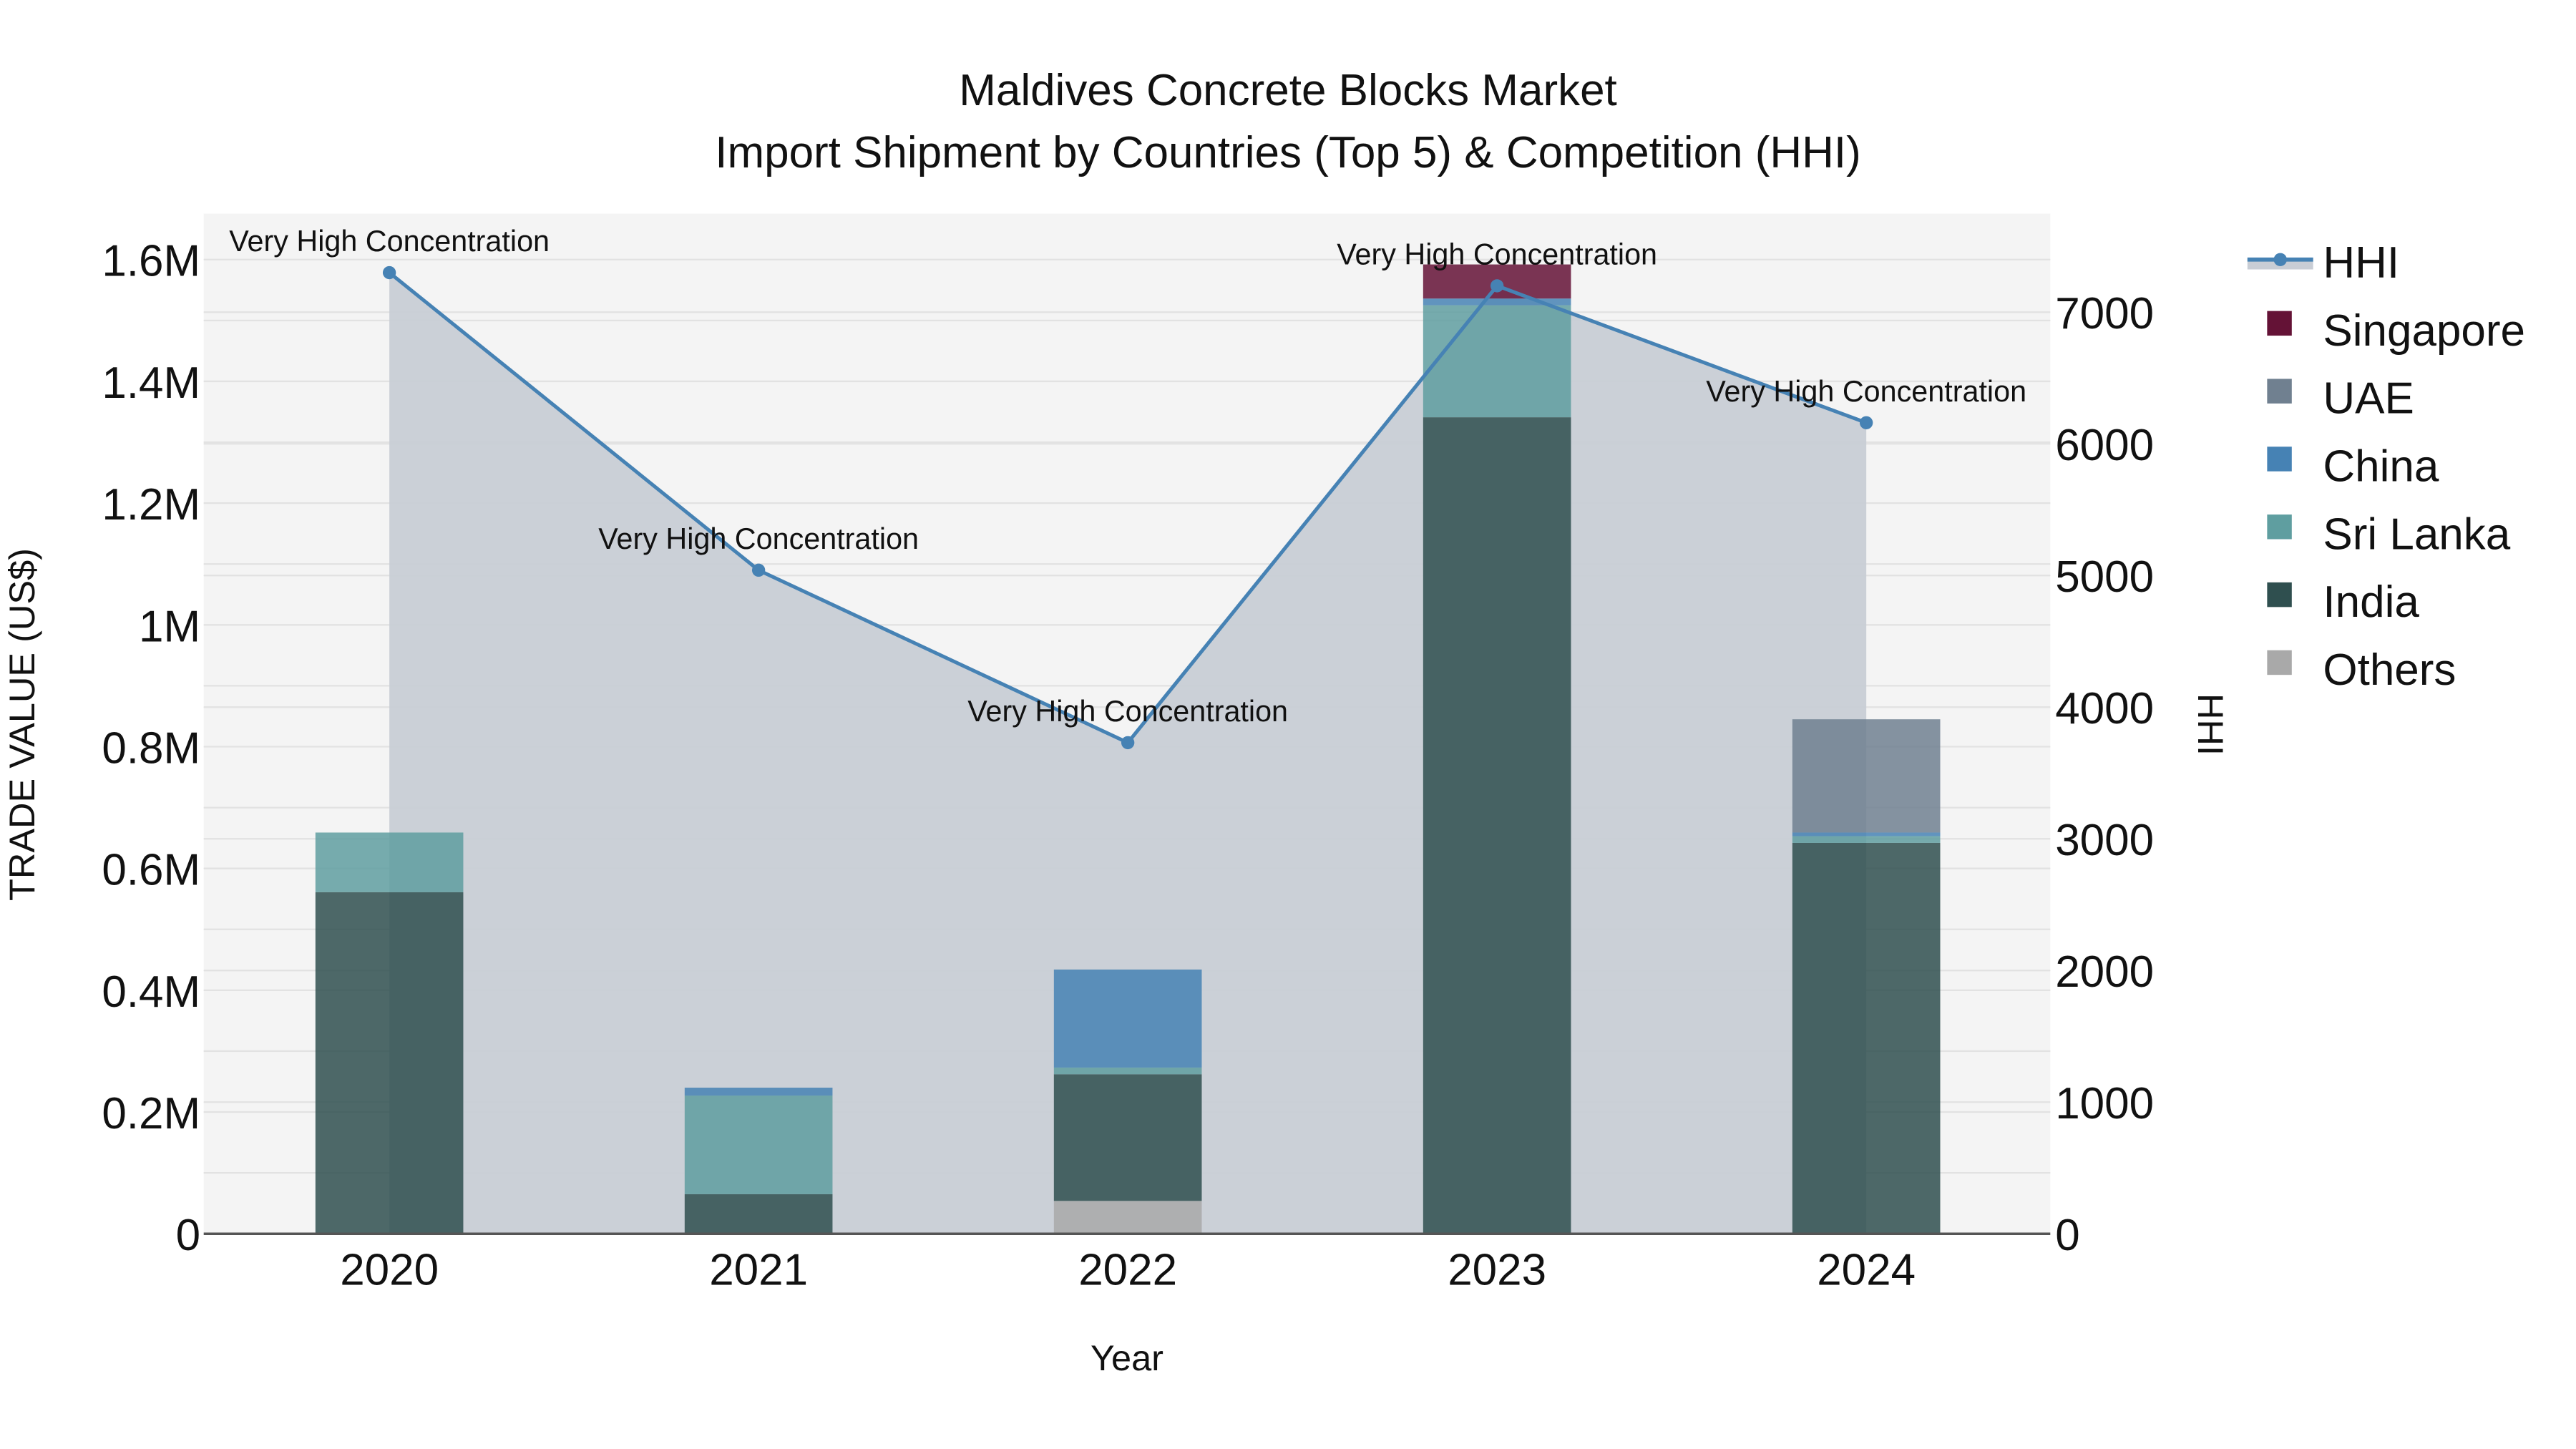 The image size is (2576, 1449). I want to click on x-tick-label: 2024, so click(1866, 1269).